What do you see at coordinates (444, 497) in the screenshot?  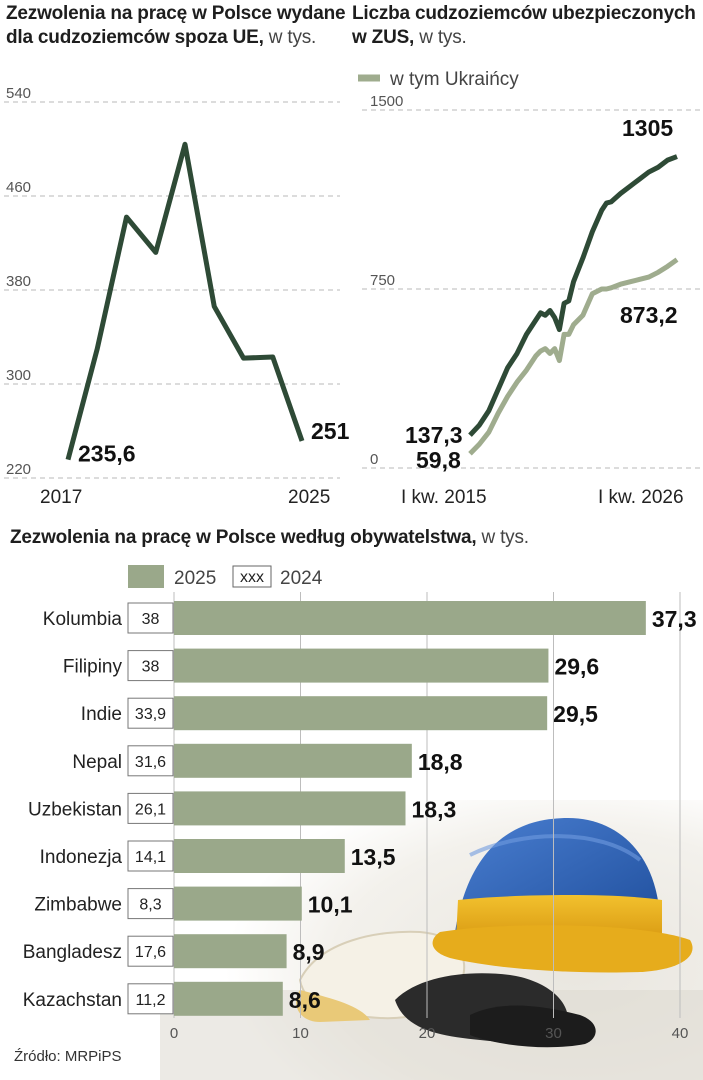 I see `chart2-x-tick-start: I kw. 2015` at bounding box center [444, 497].